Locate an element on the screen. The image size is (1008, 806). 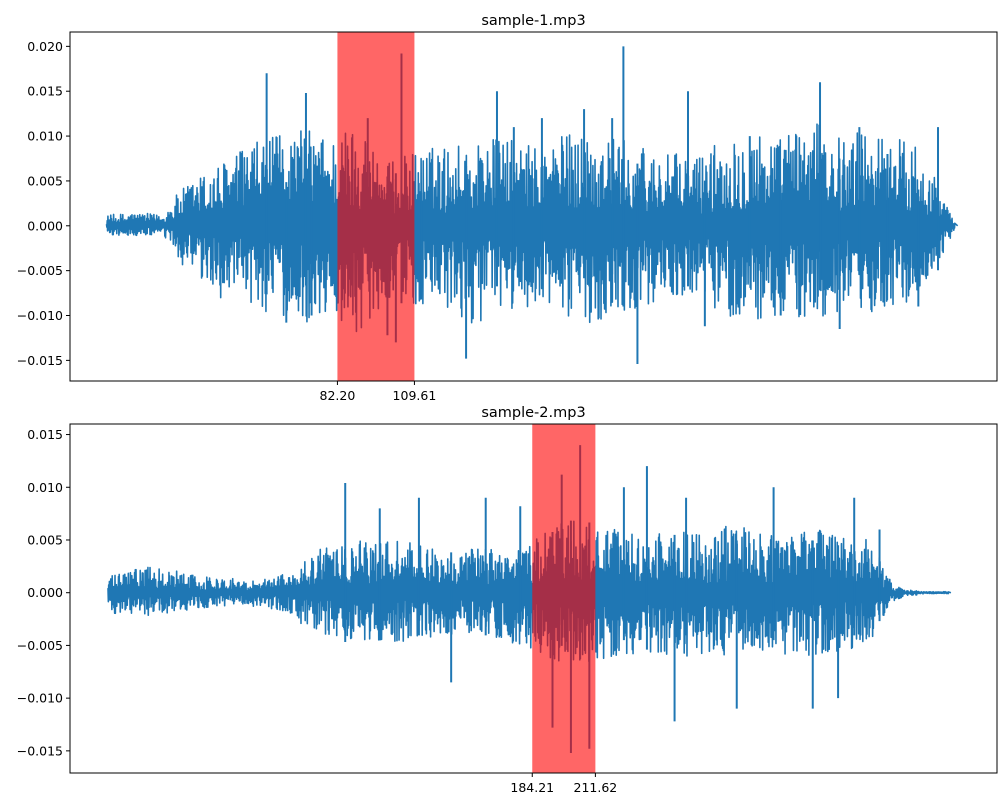
chart-title: sample-2.mp3 is located at coordinates (533, 413).